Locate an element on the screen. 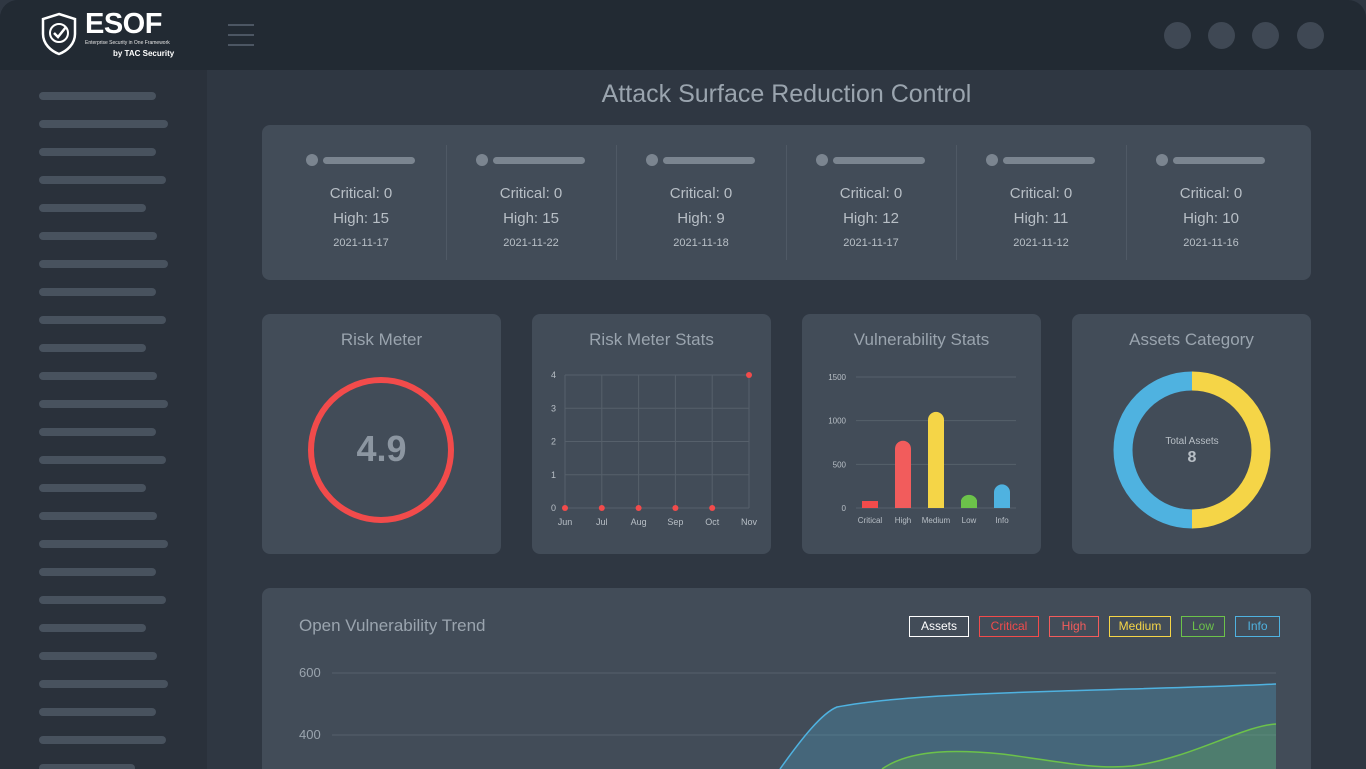 Image resolution: width=1366 pixels, height=769 pixels. x-tick-label: Critical is located at coordinates (870, 520).